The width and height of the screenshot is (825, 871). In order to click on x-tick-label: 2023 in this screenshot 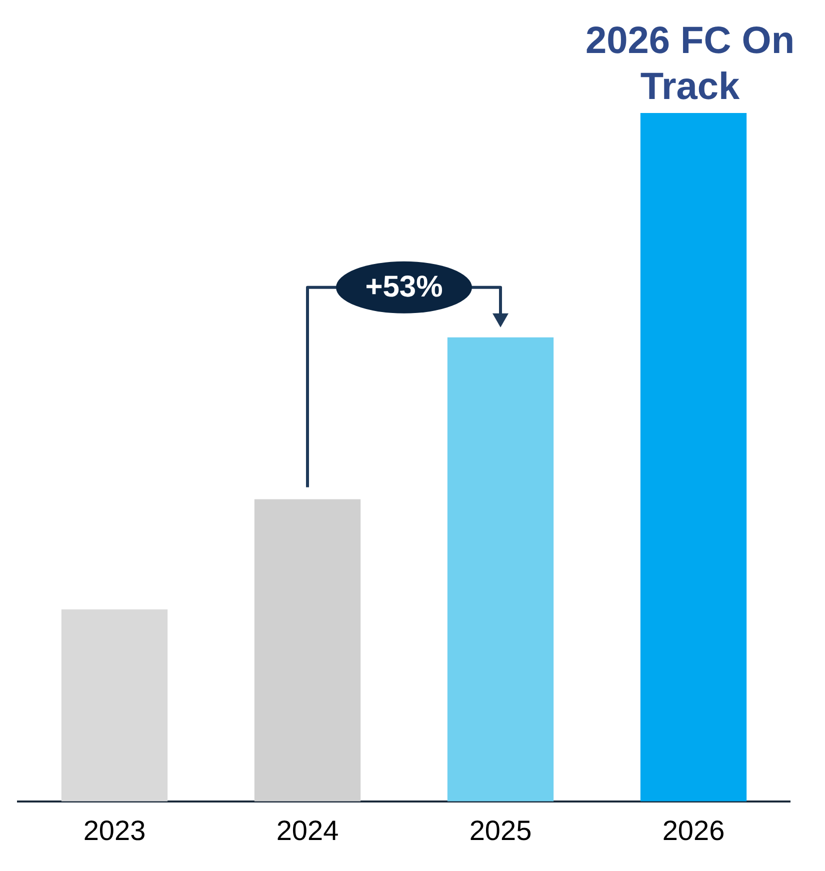, I will do `click(114, 830)`.